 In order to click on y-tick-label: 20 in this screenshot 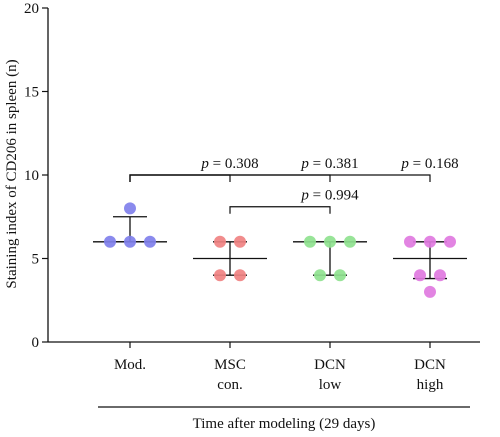, I will do `click(31, 9)`.